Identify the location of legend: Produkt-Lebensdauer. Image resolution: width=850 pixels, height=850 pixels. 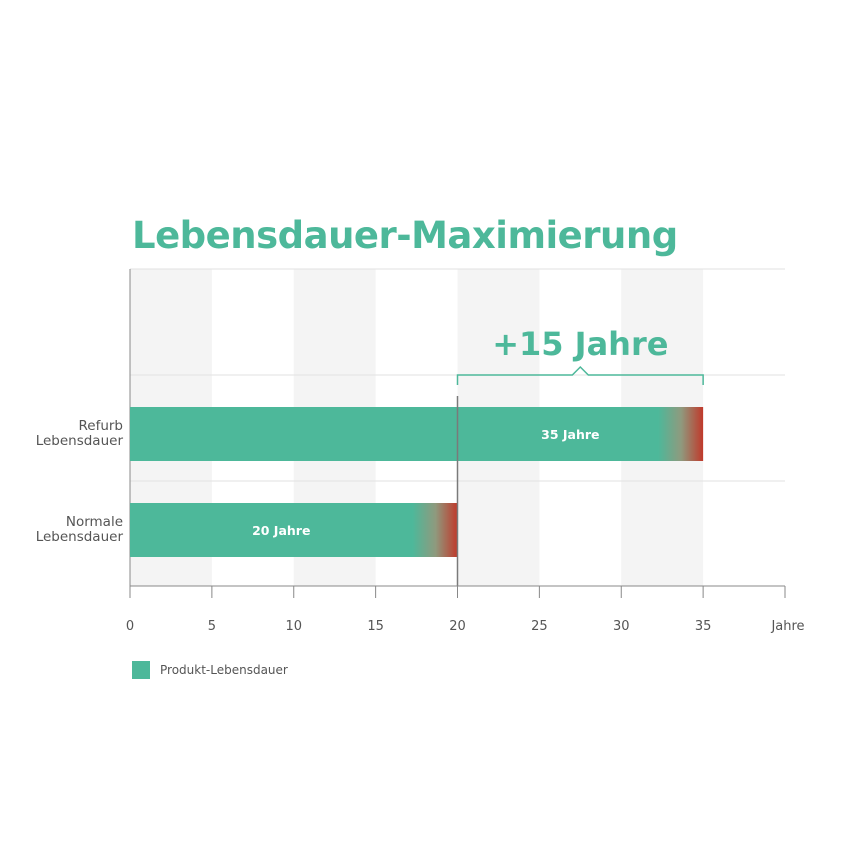
(210, 670).